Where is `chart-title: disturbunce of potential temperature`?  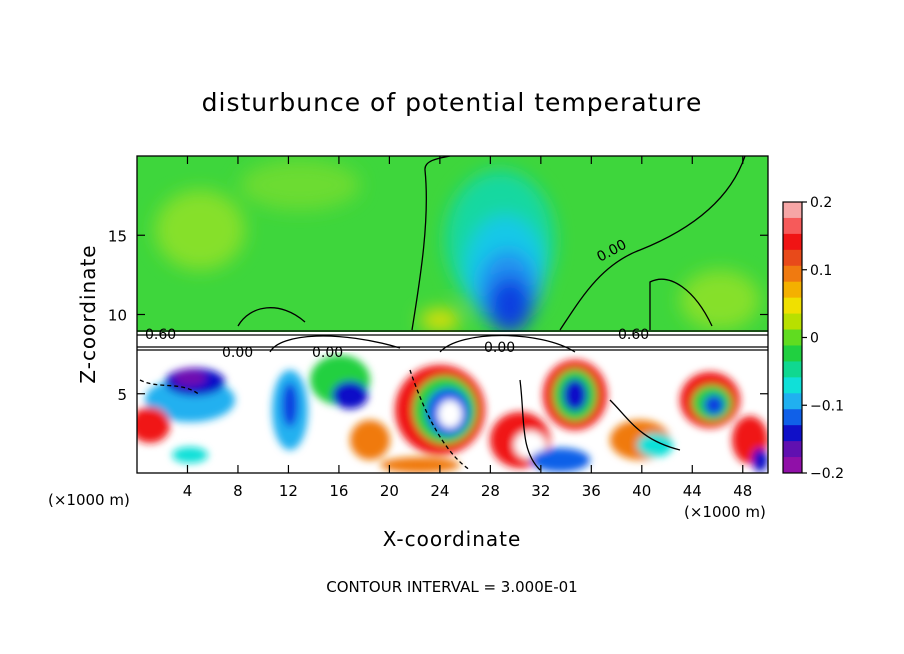 chart-title: disturbunce of potential temperature is located at coordinates (452, 102).